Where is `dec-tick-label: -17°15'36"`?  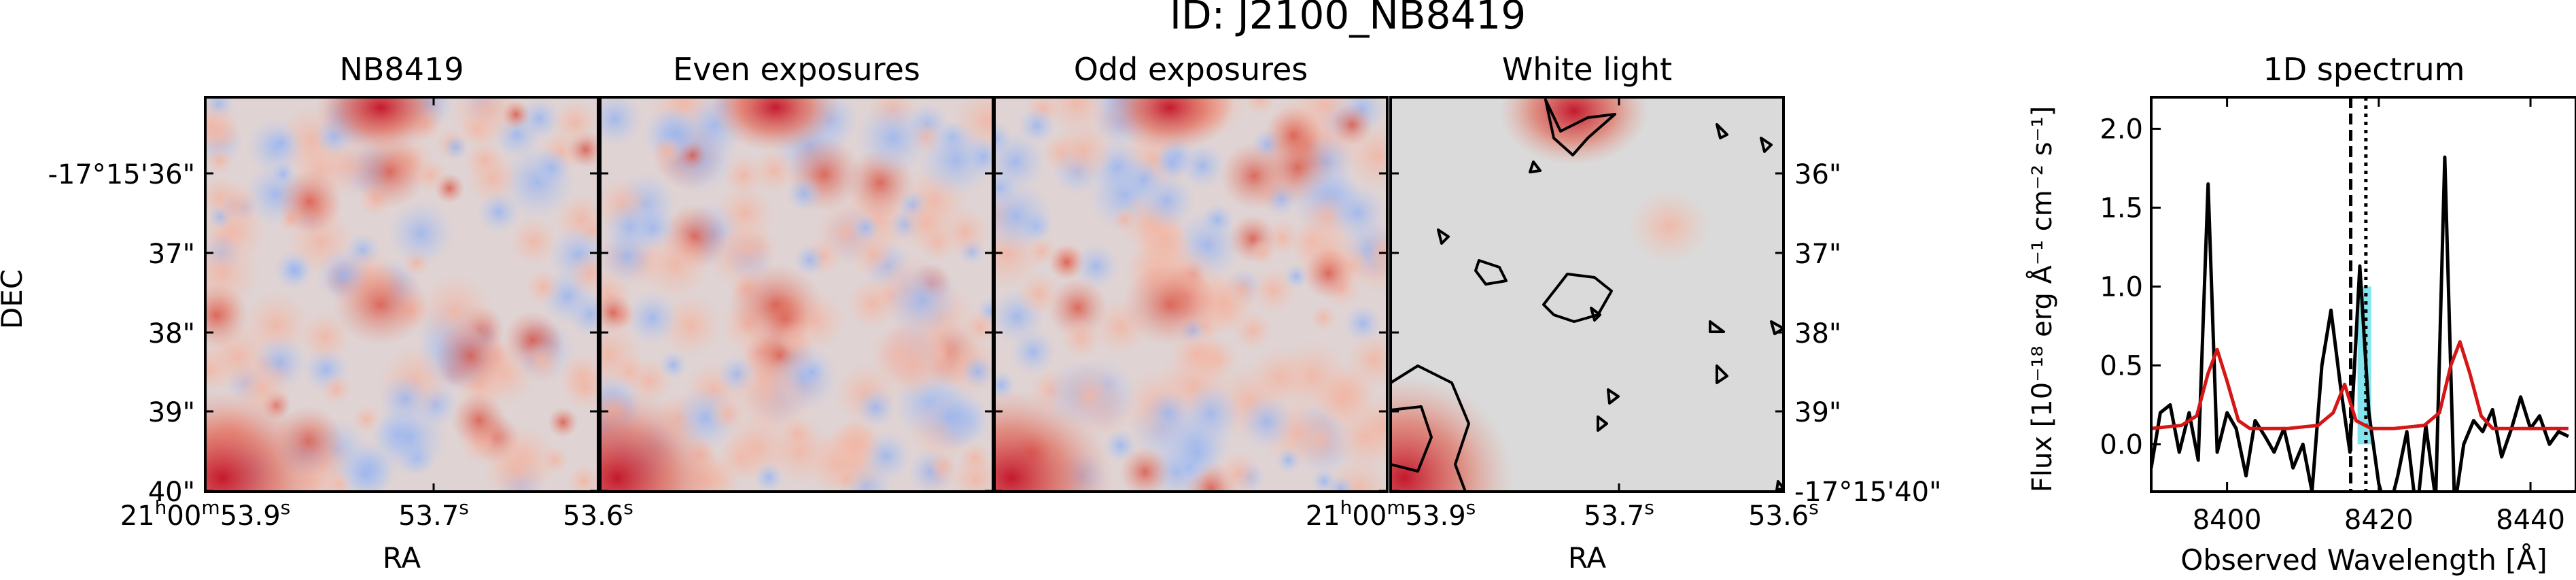
dec-tick-label: -17°15'36" is located at coordinates (121, 174).